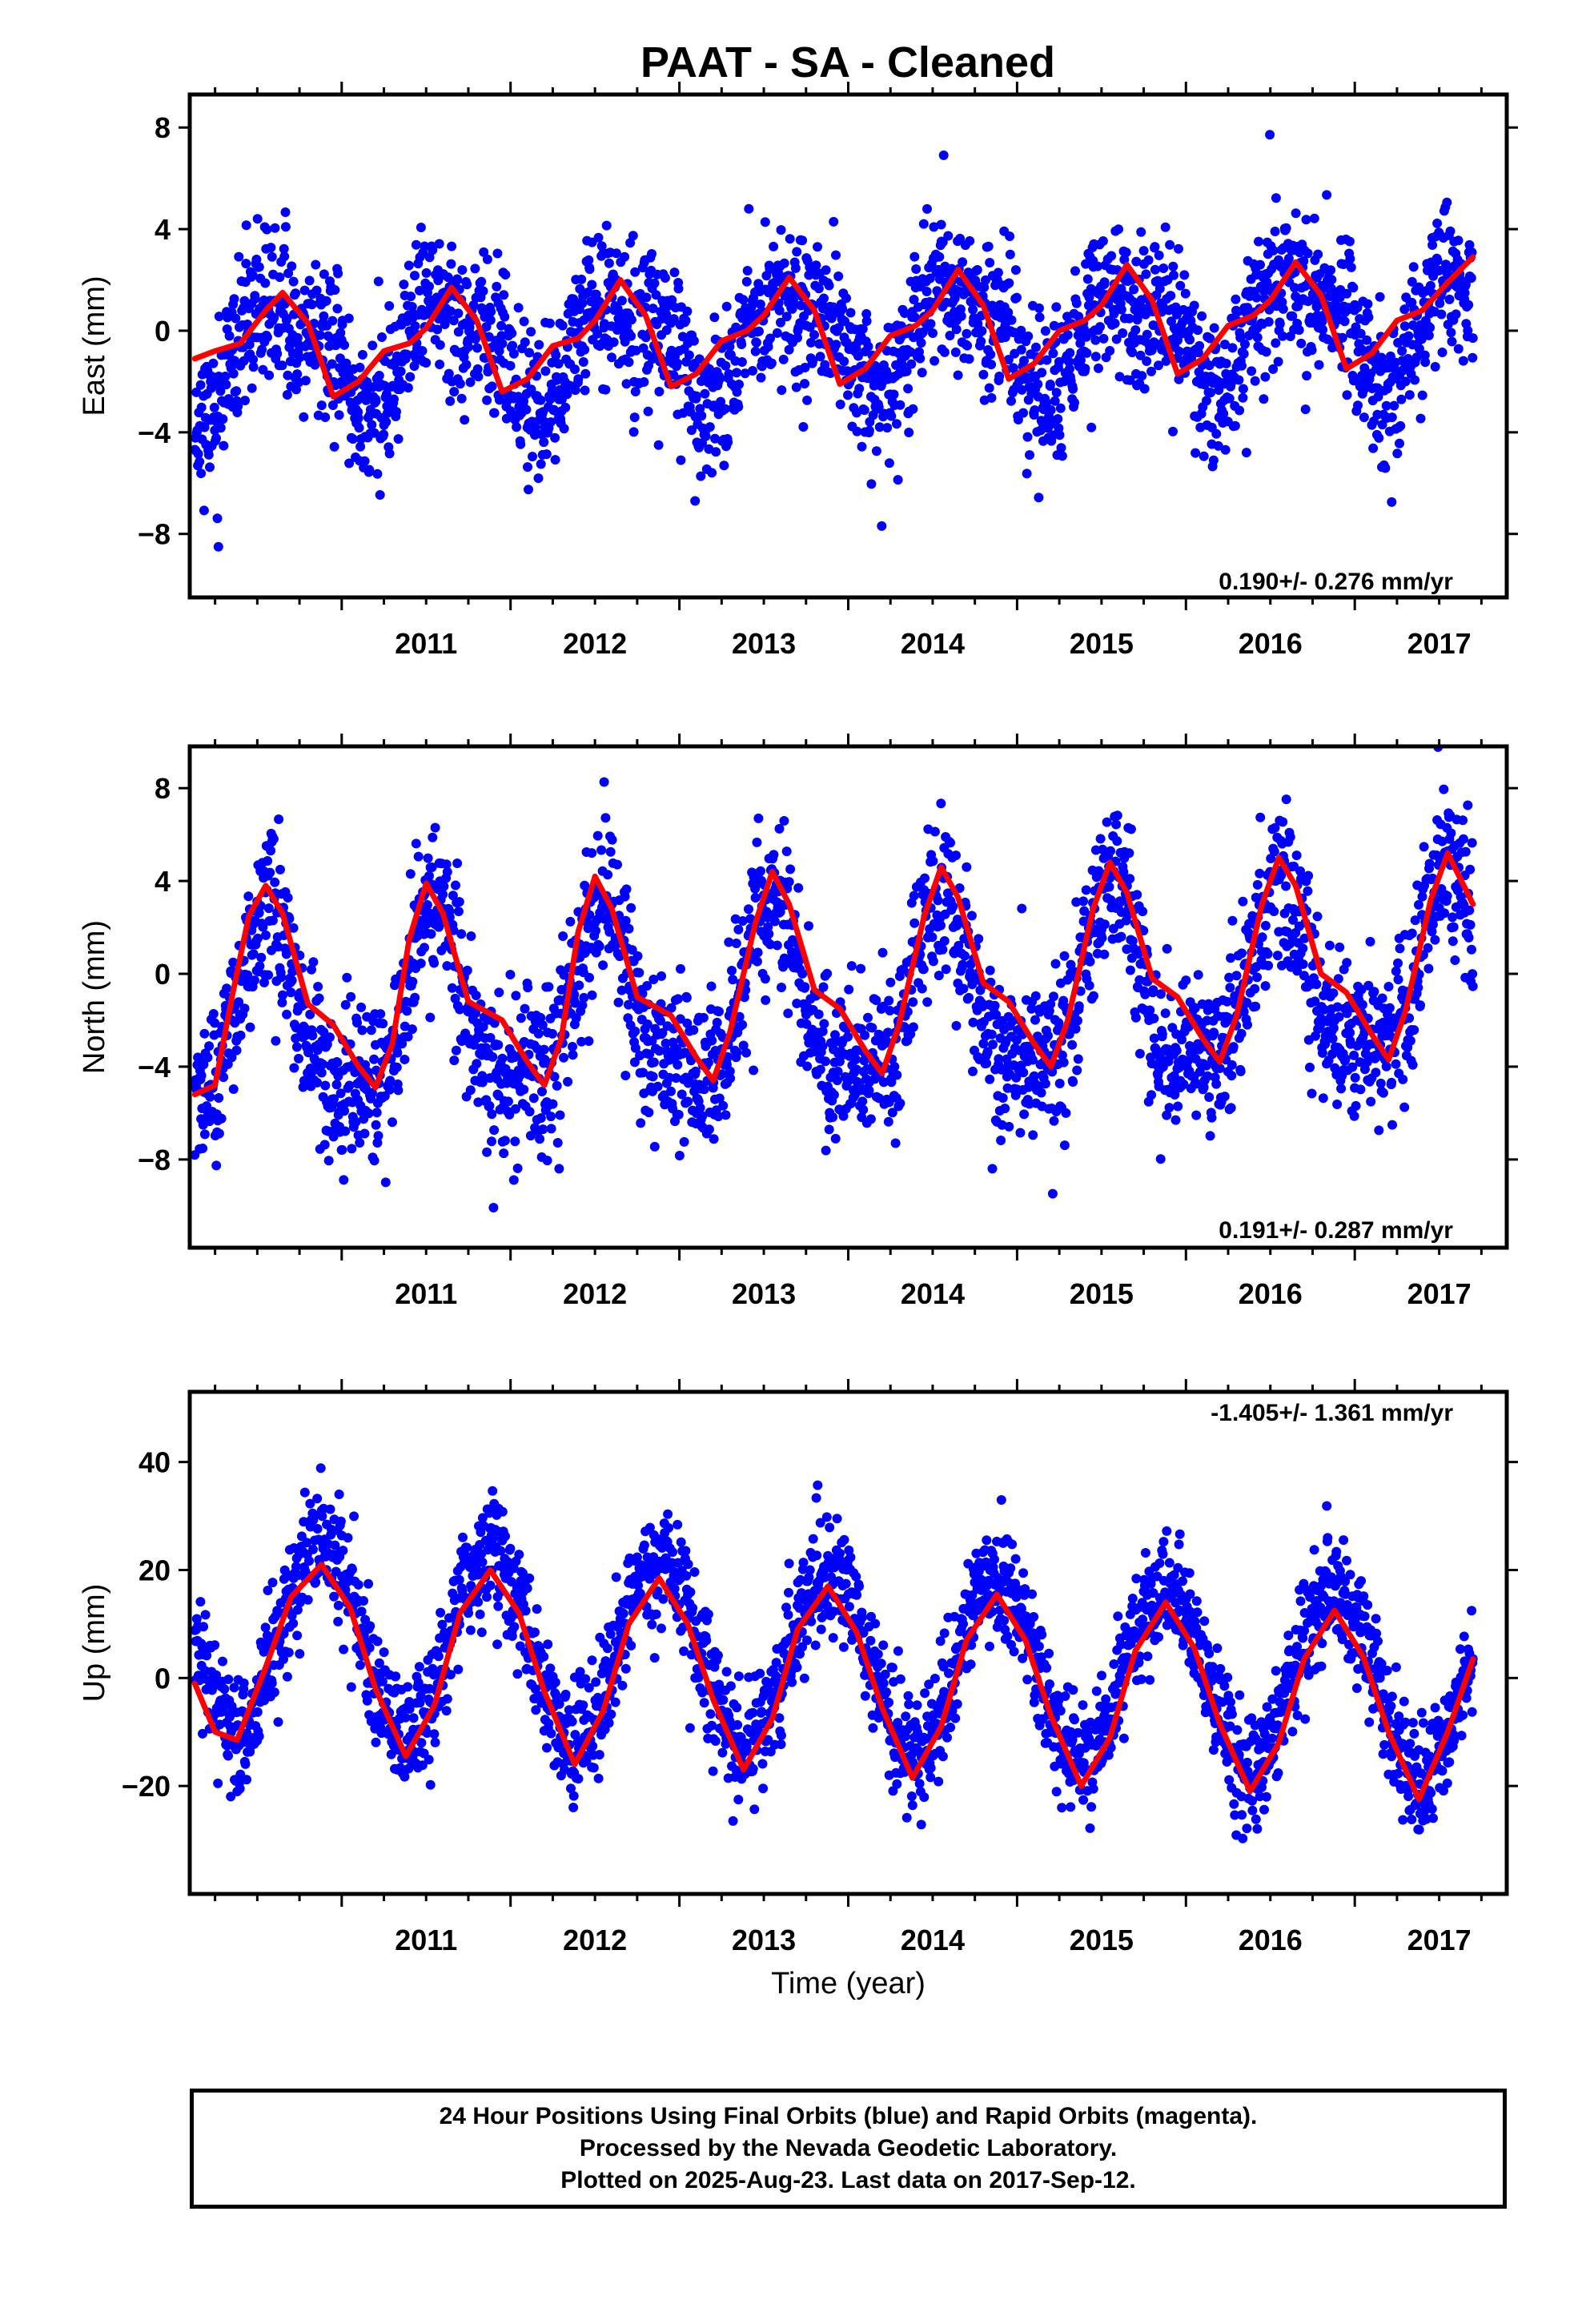 Image resolution: width=1582 pixels, height=2324 pixels. I want to click on east-xtick-label: 2016, so click(1271, 644).